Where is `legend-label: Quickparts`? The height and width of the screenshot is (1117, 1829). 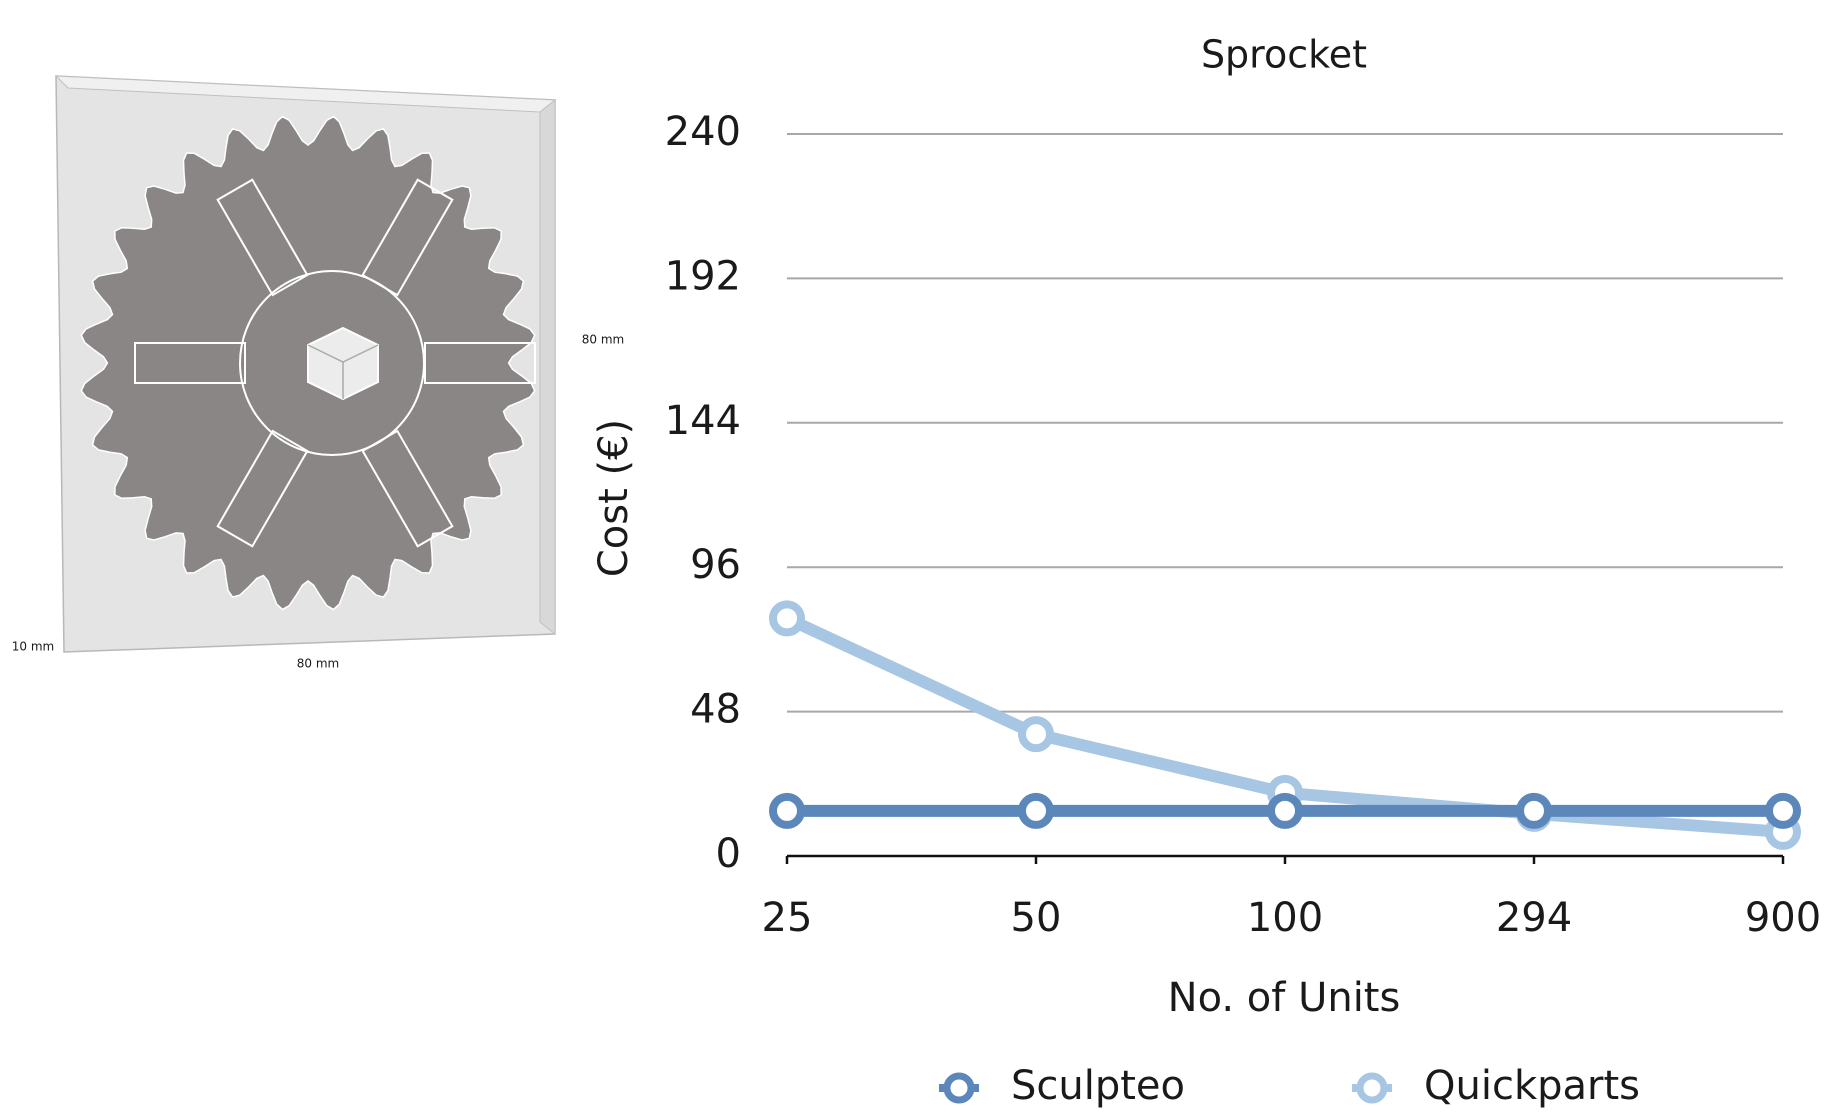
legend-label: Quickparts is located at coordinates (1532, 1086).